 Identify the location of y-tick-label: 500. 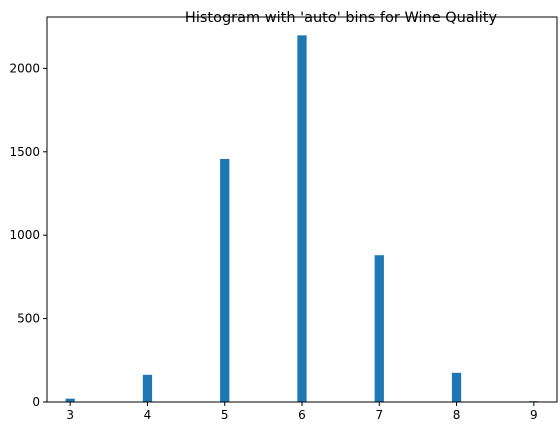
(28, 319).